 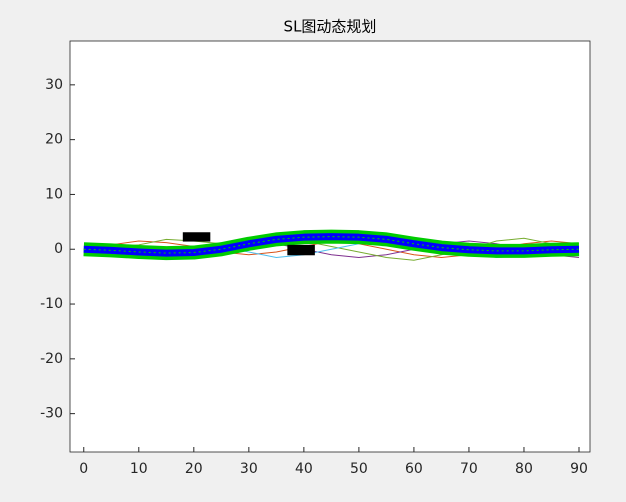 What do you see at coordinates (579, 469) in the screenshot?
I see `x-tick-label: 90` at bounding box center [579, 469].